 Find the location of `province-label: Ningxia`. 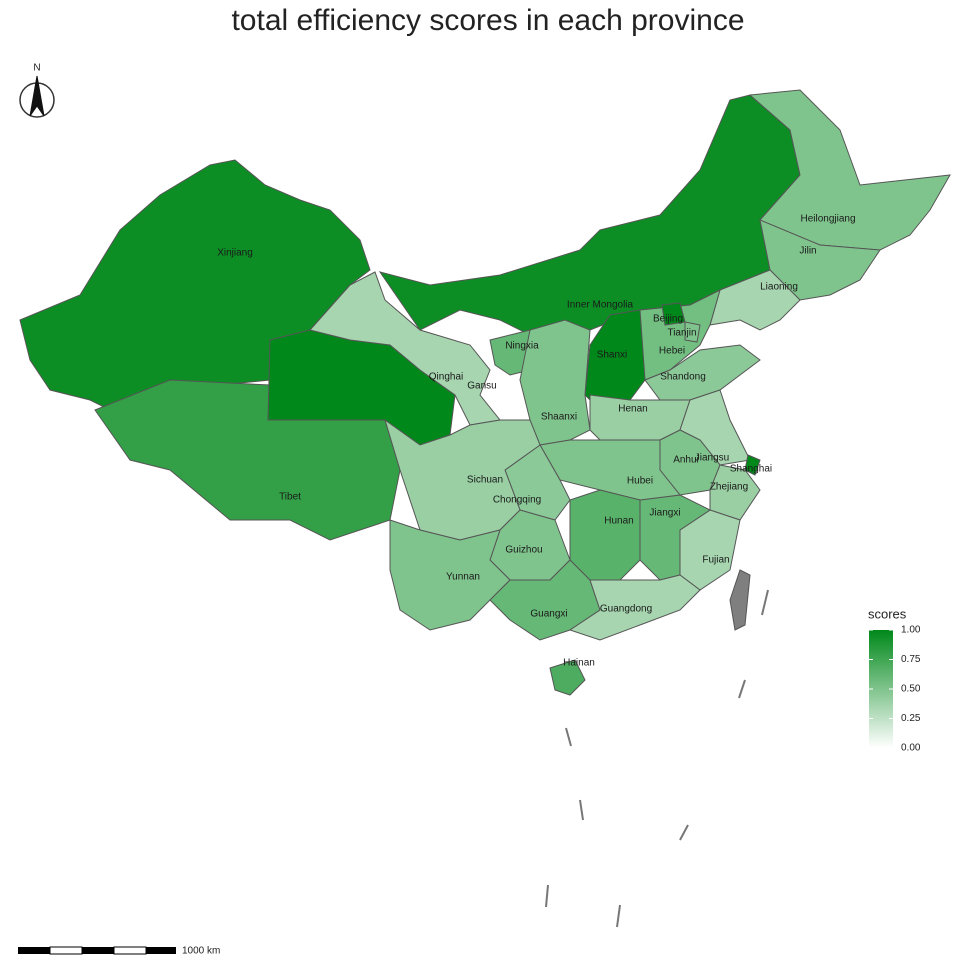

province-label: Ningxia is located at coordinates (522, 346).